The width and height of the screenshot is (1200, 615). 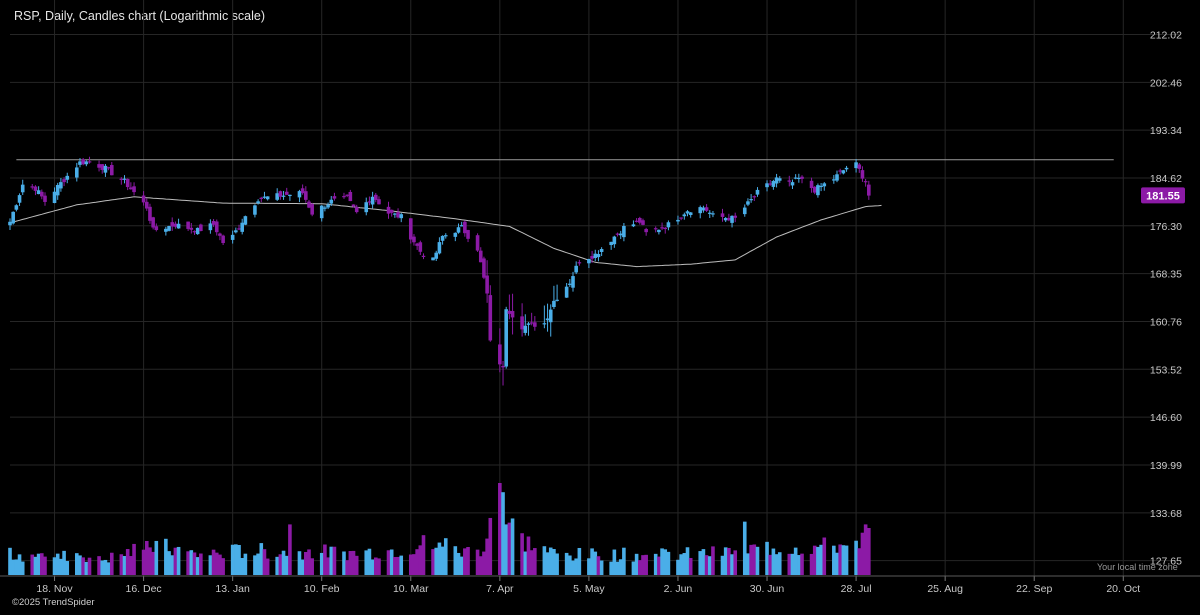 What do you see at coordinates (500, 589) in the screenshot?
I see `x-tick-label: 7. Apr` at bounding box center [500, 589].